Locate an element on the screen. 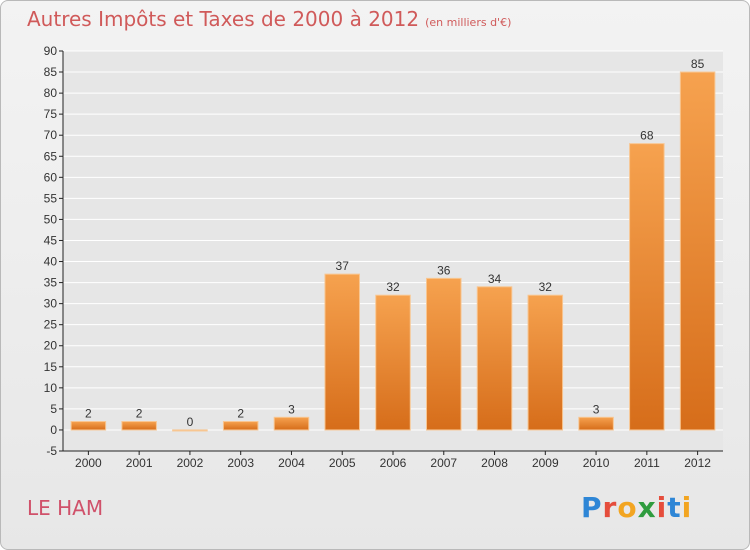  y-tick-label: 20 is located at coordinates (51, 346).